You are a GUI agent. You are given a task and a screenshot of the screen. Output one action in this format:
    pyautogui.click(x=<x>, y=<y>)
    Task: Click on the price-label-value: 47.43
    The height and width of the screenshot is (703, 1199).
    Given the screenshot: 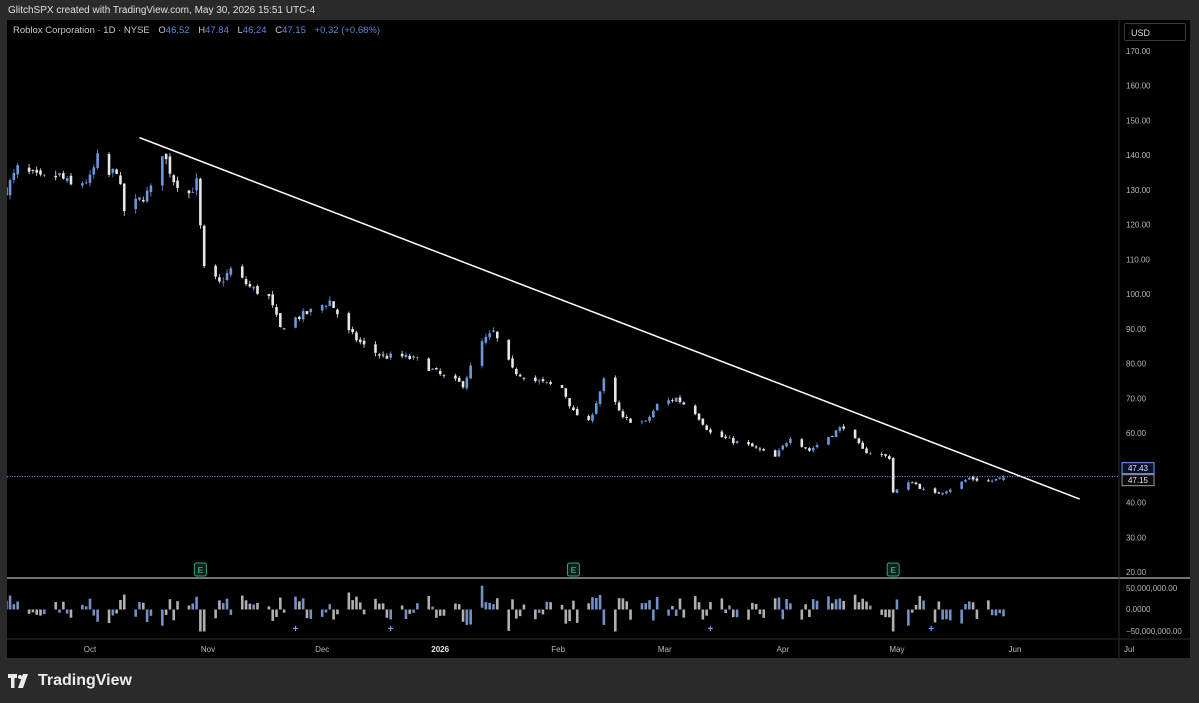 What is the action you would take?
    pyautogui.click(x=1138, y=468)
    